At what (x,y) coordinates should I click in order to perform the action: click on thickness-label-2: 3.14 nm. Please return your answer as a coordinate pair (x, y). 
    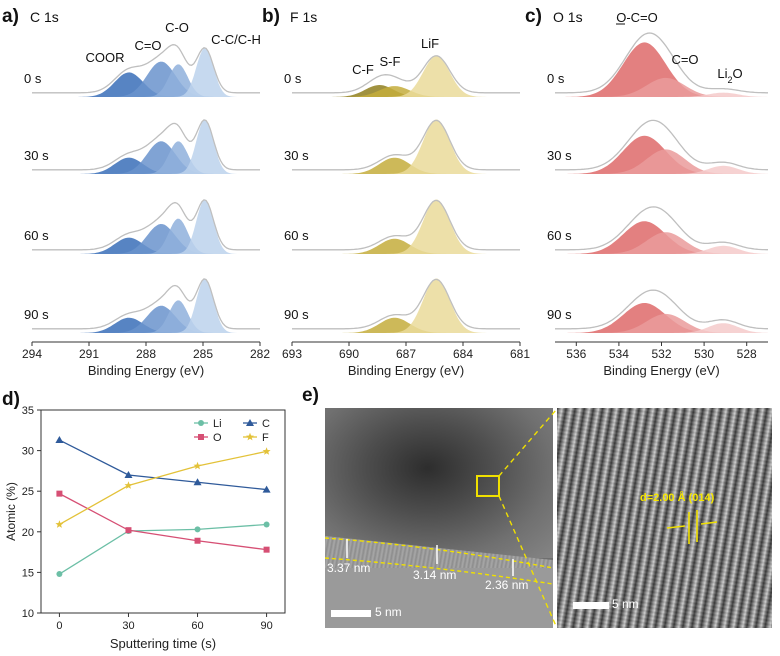
    Looking at the image, I should click on (435, 575).